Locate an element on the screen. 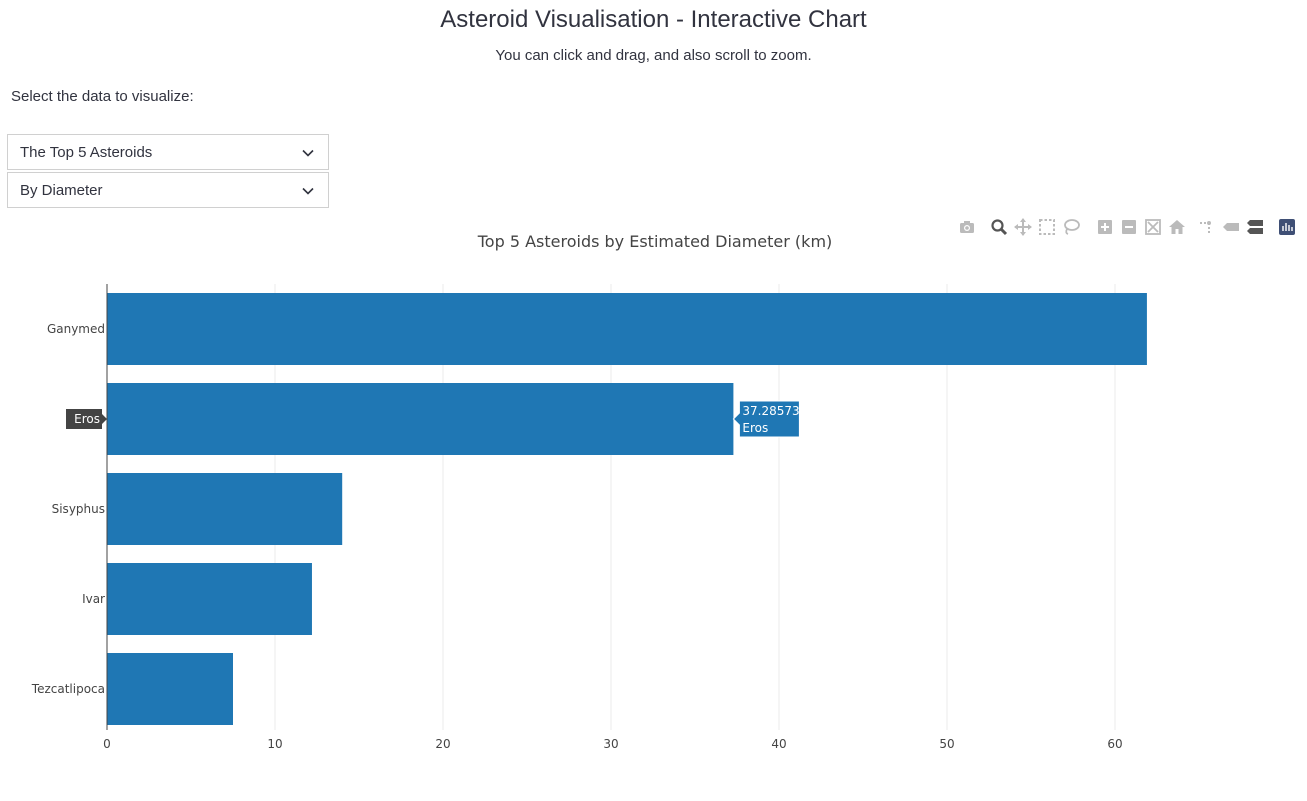 The width and height of the screenshot is (1307, 801). plotly-logo-icon is located at coordinates (1288, 228).